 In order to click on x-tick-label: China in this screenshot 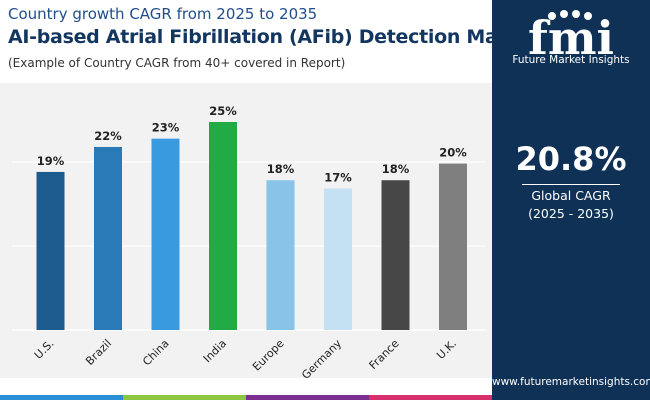, I will do `click(155, 352)`.